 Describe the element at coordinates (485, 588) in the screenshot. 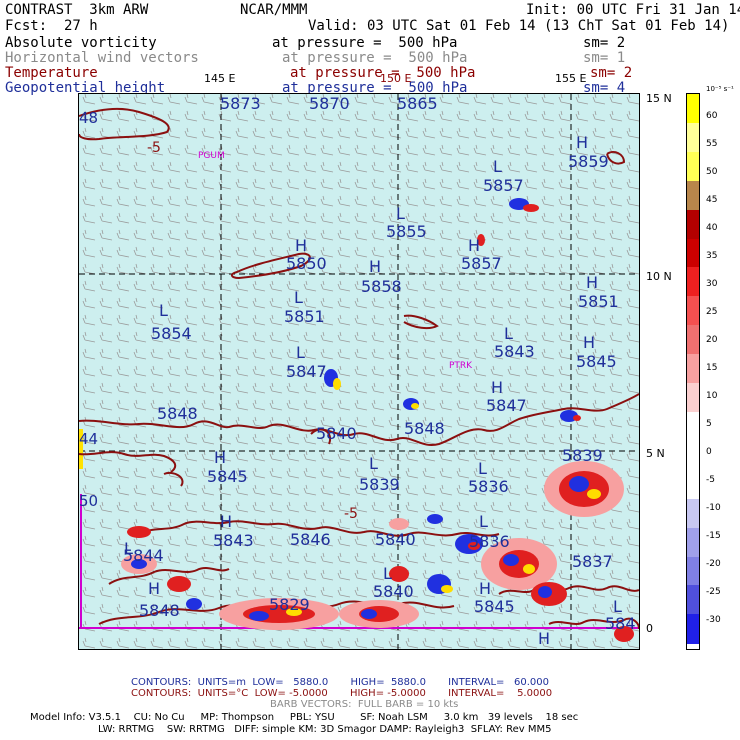

I see `high-pressure-marker: H` at that location.